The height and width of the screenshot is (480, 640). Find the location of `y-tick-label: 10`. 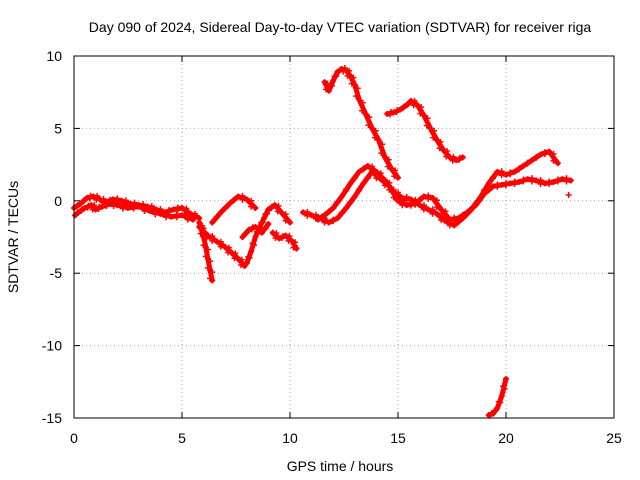

y-tick-label: 10 is located at coordinates (54, 56).